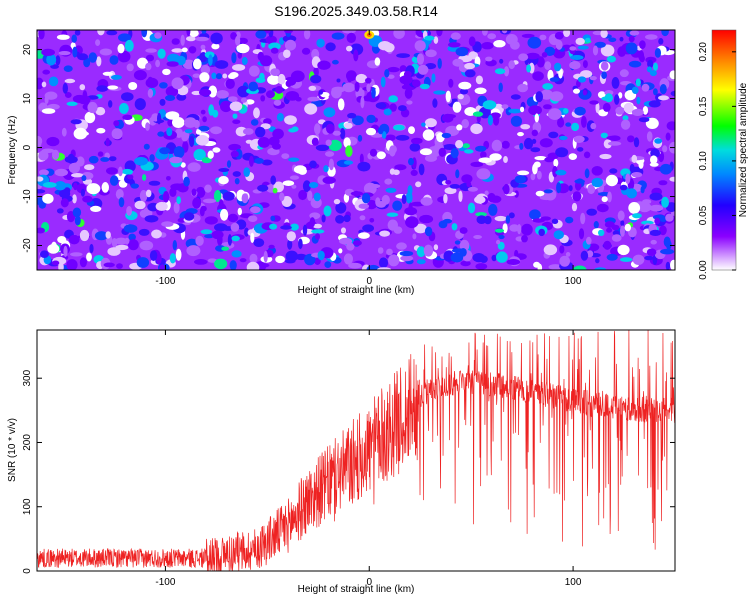  What do you see at coordinates (703, 106) in the screenshot?
I see `colorbar-tick-label: 0.15` at bounding box center [703, 106].